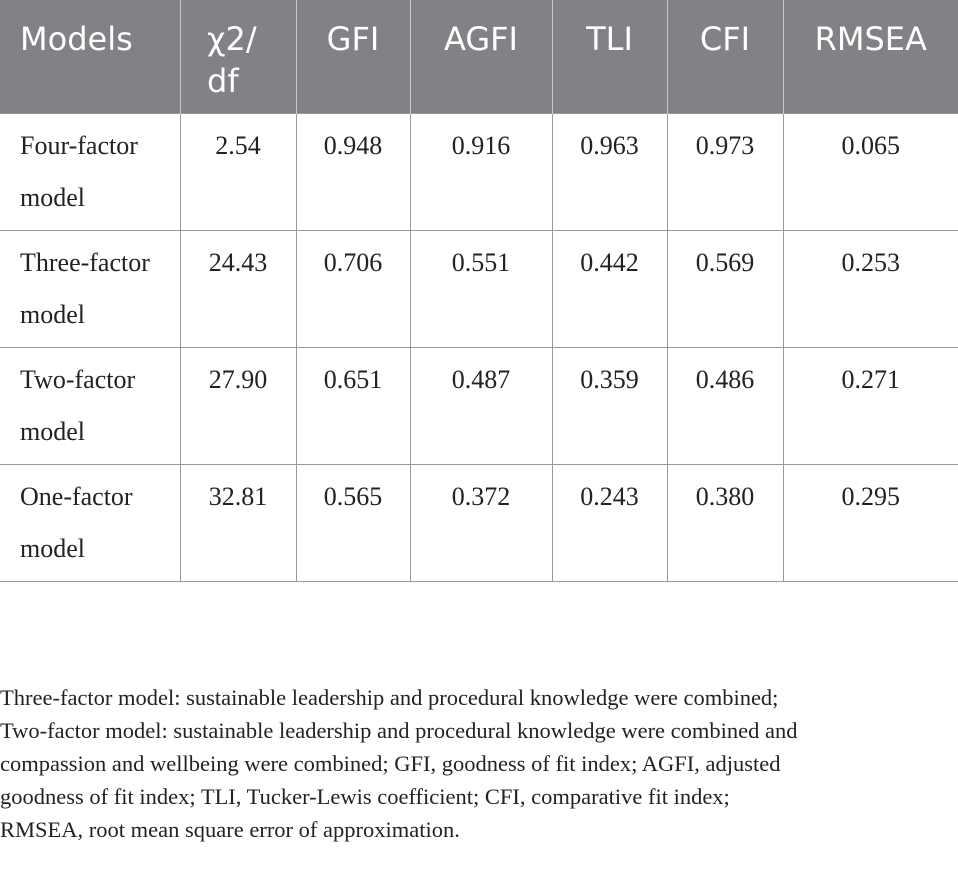 Image resolution: width=958 pixels, height=873 pixels. I want to click on value-cell: 0.487, so click(481, 406).